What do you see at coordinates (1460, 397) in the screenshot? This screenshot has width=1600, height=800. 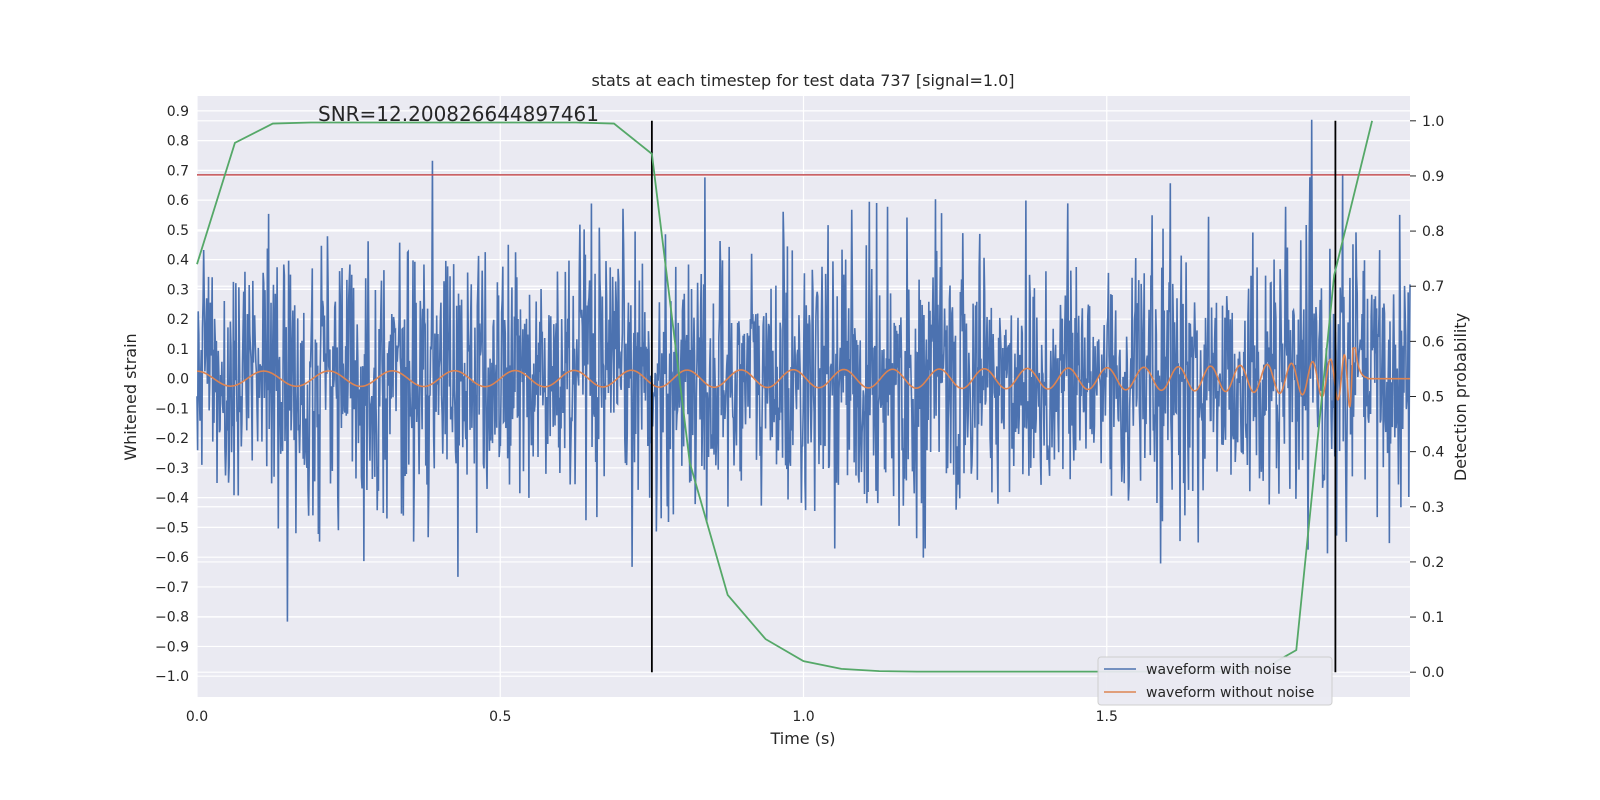 I see `y2-axis-label: Detection probability` at bounding box center [1460, 397].